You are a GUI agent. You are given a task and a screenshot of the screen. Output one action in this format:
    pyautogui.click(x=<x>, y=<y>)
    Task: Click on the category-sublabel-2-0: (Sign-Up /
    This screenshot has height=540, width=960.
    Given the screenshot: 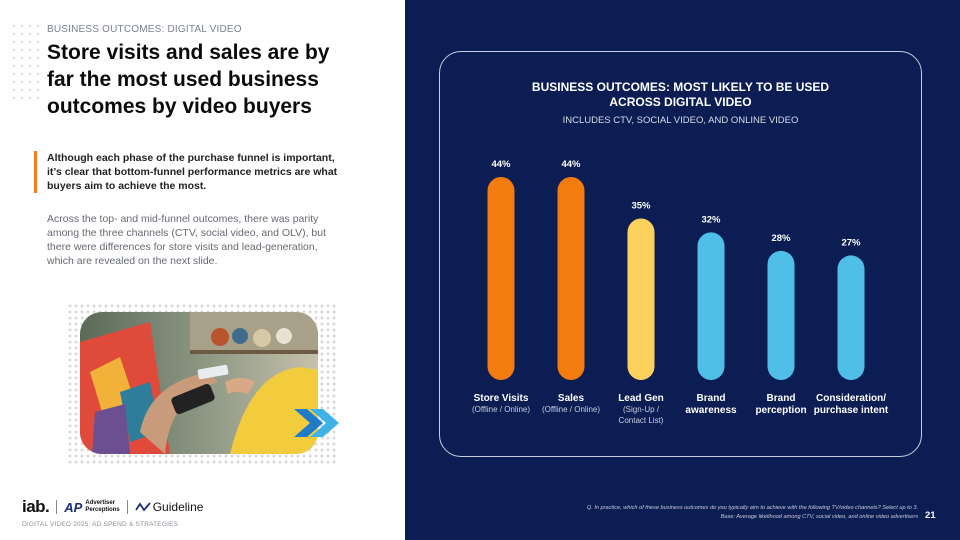 What is the action you would take?
    pyautogui.click(x=641, y=409)
    